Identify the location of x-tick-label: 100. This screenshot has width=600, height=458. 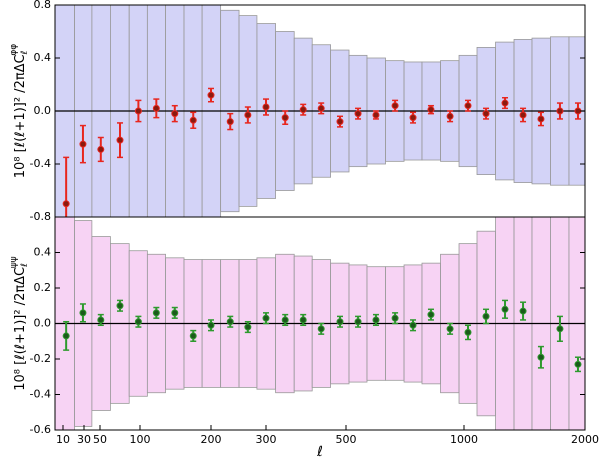
(140, 439).